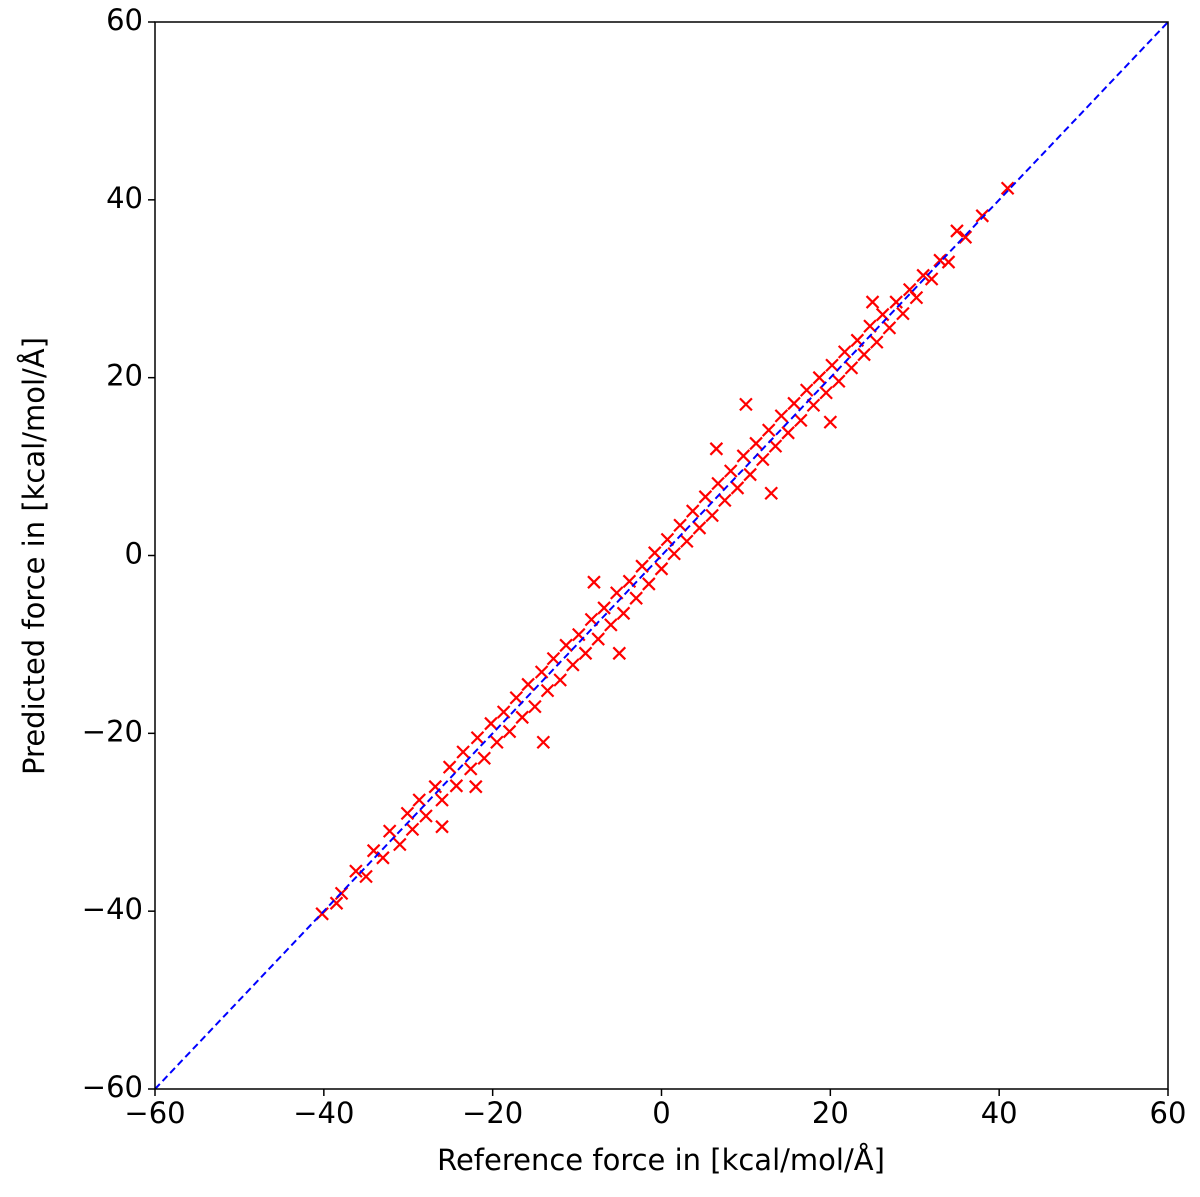  I want to click on x-tick-label: 0, so click(661, 1113).